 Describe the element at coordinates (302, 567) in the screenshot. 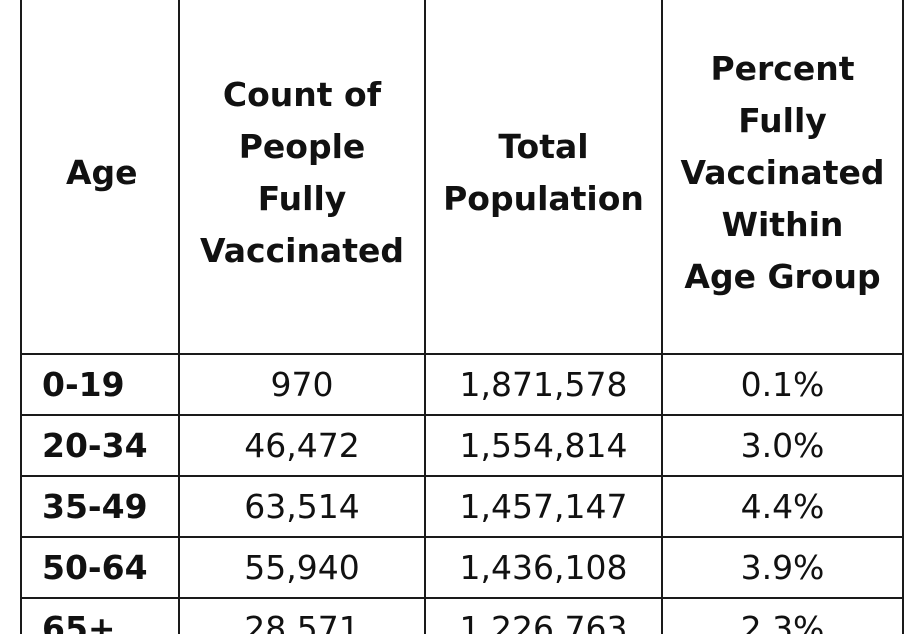

I see `cell-count: 55,940` at that location.